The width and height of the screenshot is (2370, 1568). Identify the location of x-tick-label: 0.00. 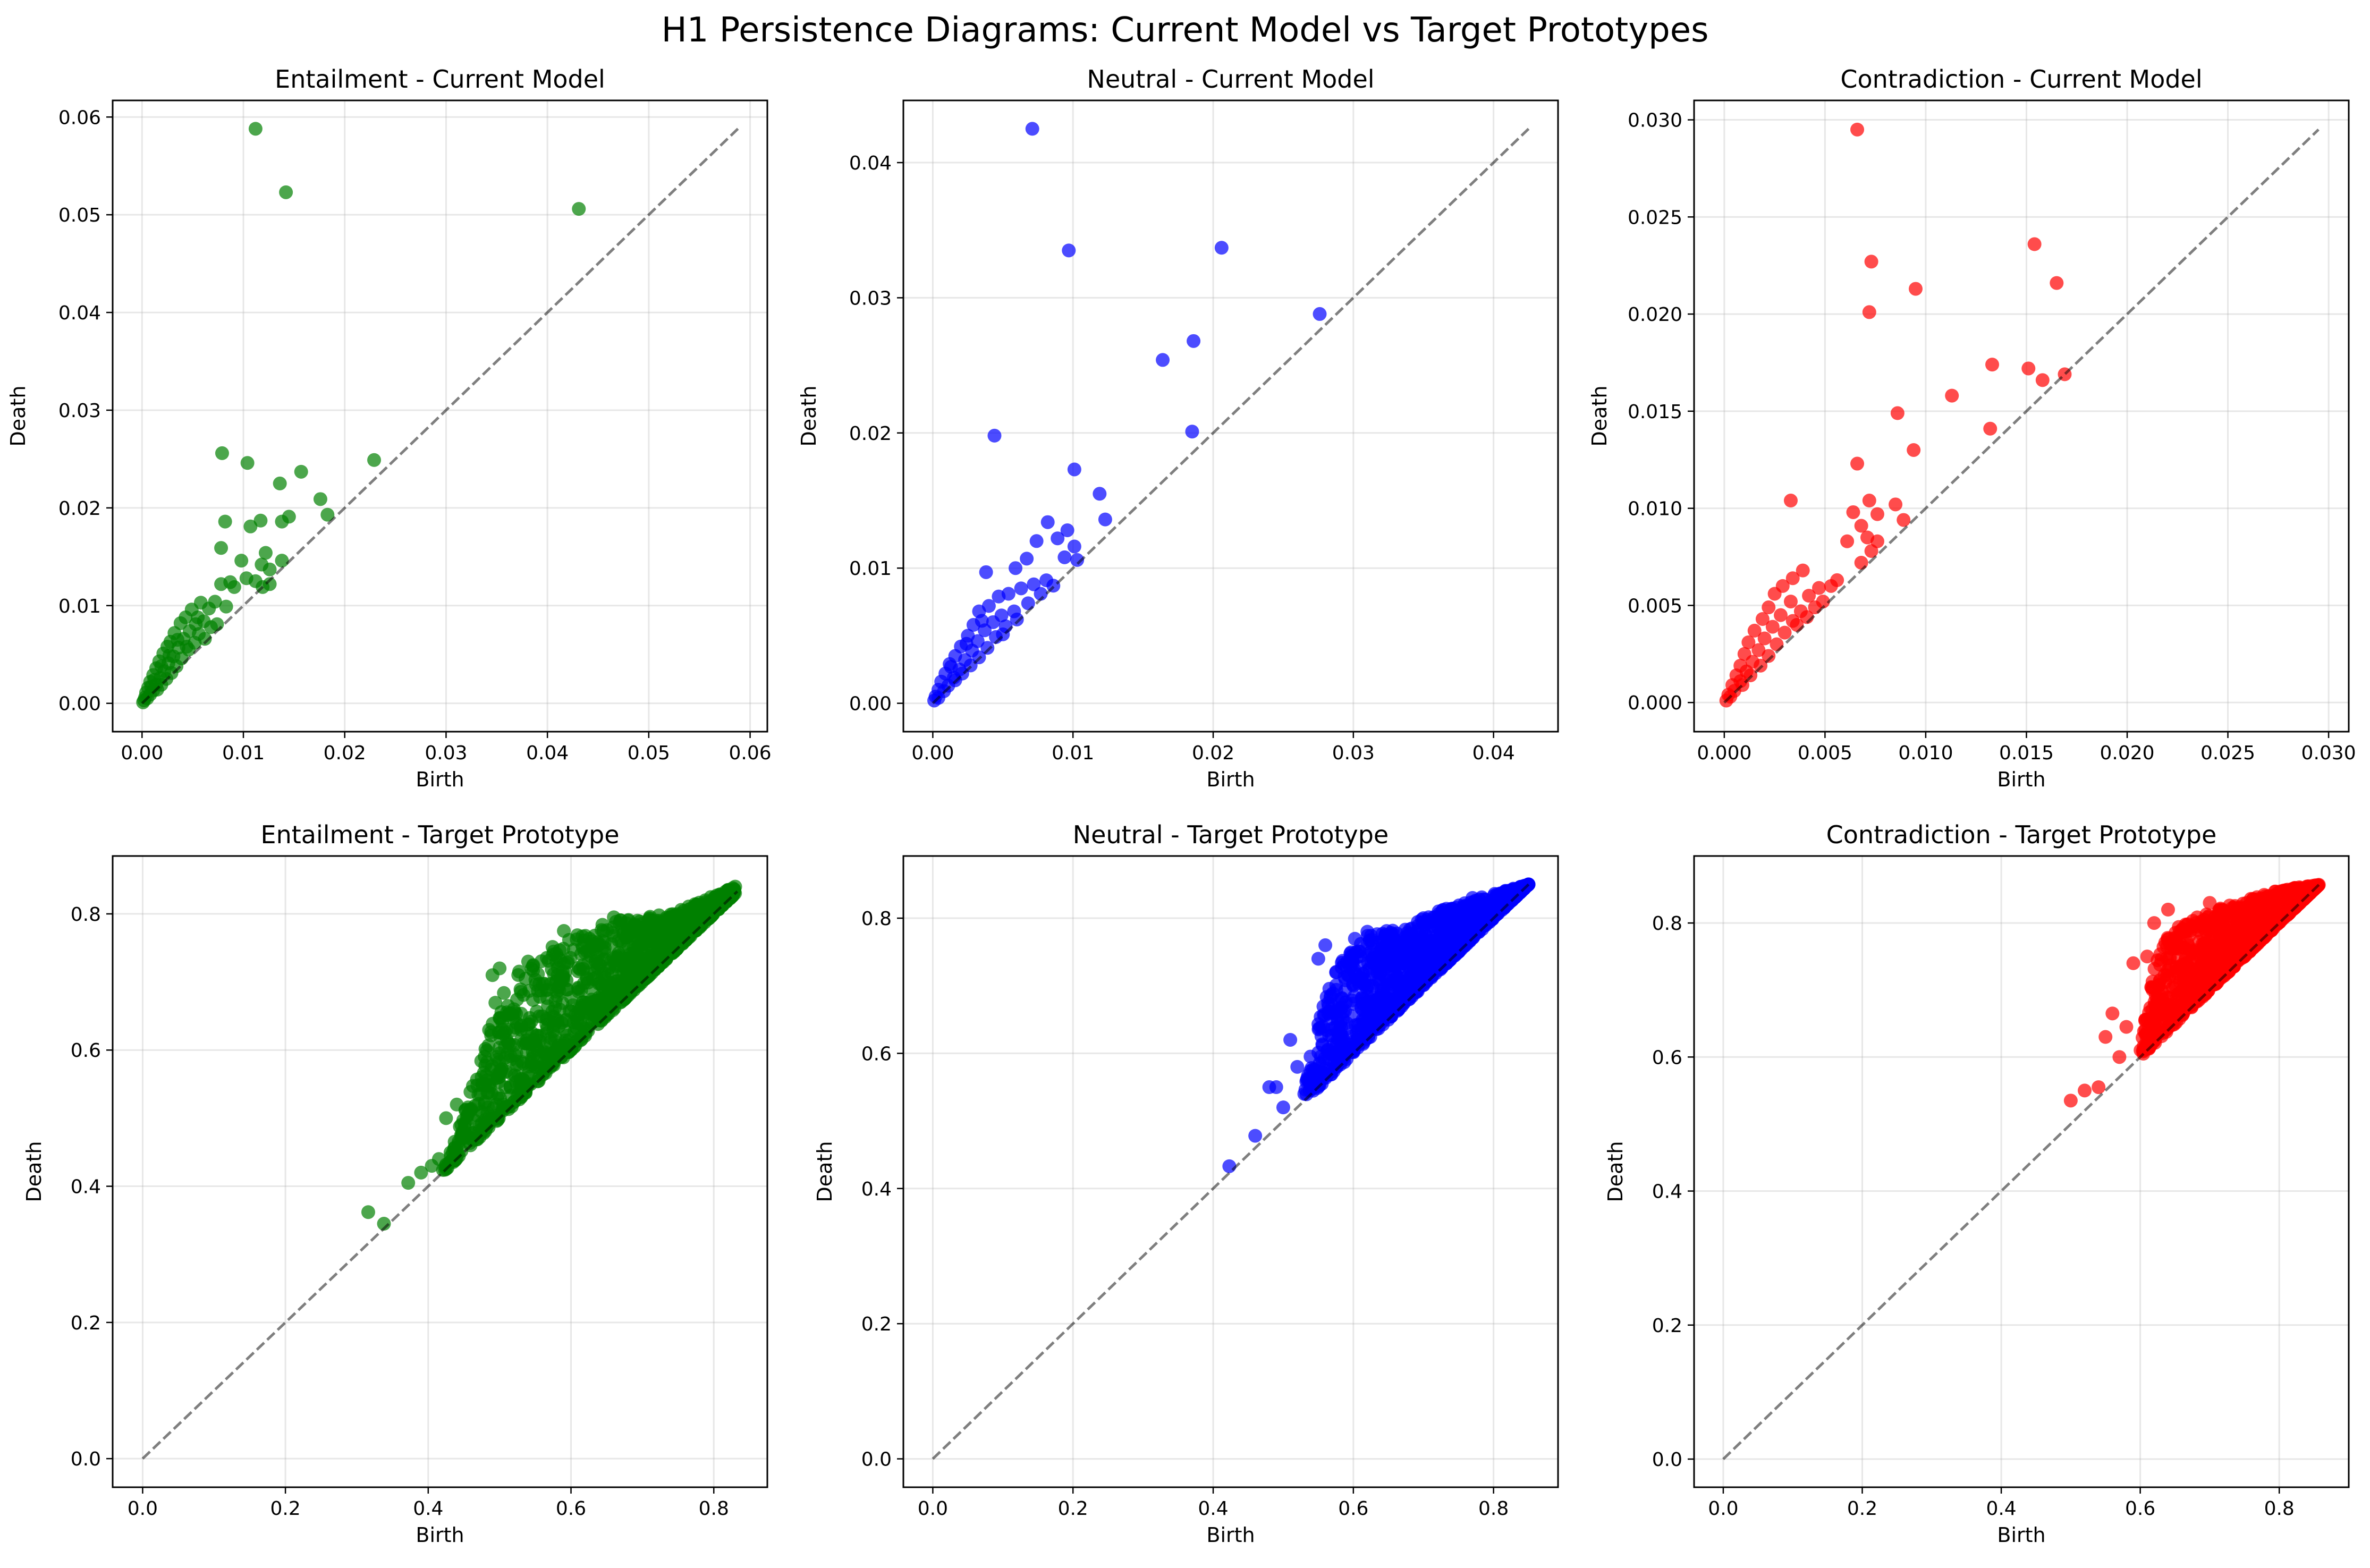
(932, 753).